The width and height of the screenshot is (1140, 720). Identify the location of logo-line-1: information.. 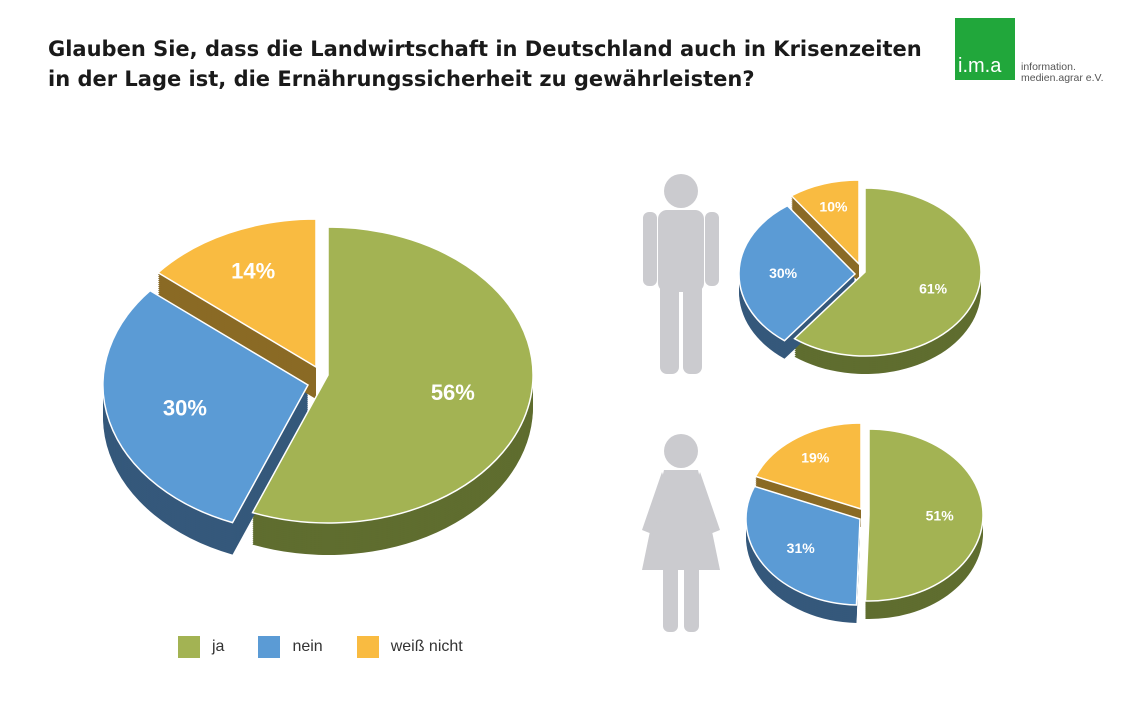
(1048, 67).